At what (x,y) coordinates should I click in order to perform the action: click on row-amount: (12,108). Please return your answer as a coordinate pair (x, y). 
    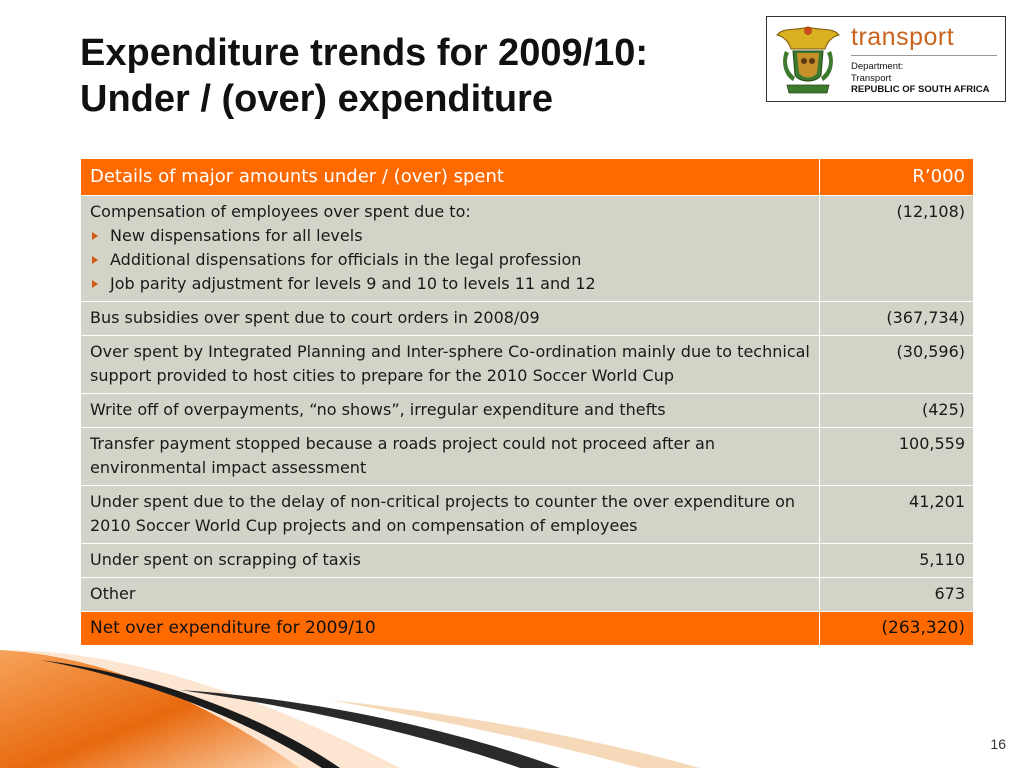
    Looking at the image, I should click on (896, 248).